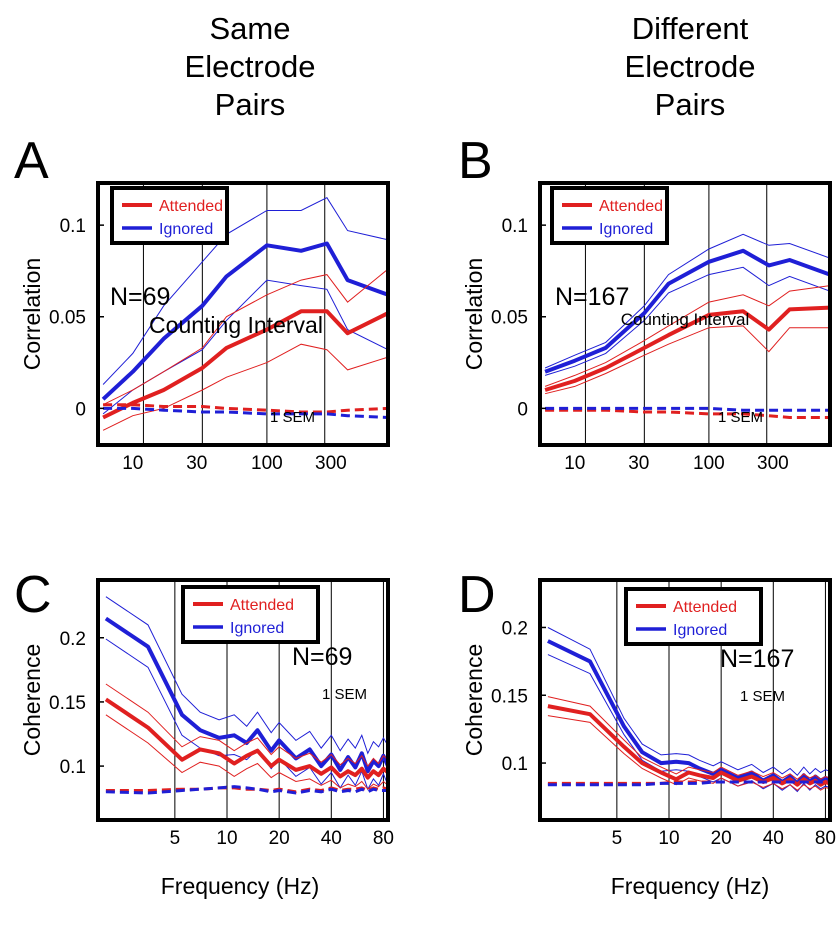 The height and width of the screenshot is (930, 837). I want to click on panel-letter: C, so click(33, 595).